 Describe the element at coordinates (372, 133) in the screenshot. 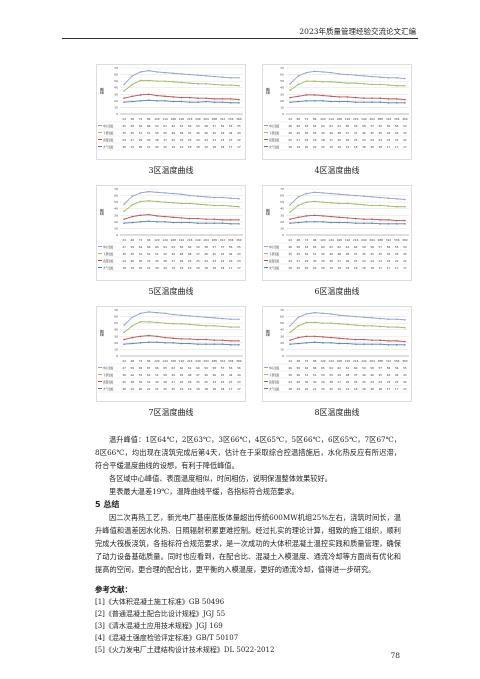

I see `table-value: 45` at that location.